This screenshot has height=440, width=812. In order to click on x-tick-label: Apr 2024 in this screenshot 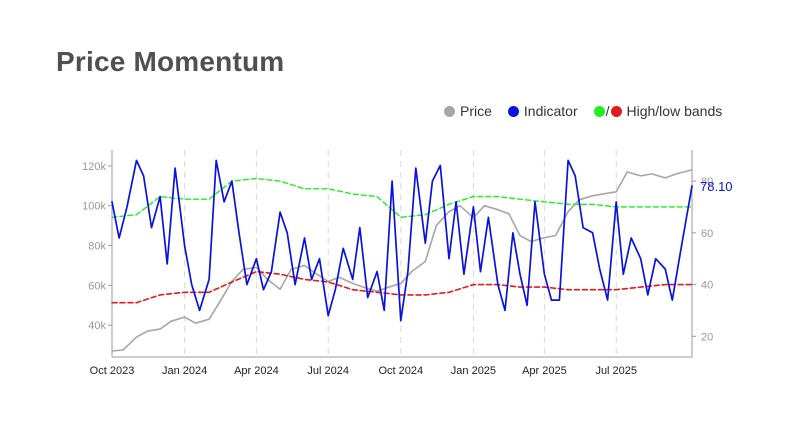, I will do `click(256, 371)`.